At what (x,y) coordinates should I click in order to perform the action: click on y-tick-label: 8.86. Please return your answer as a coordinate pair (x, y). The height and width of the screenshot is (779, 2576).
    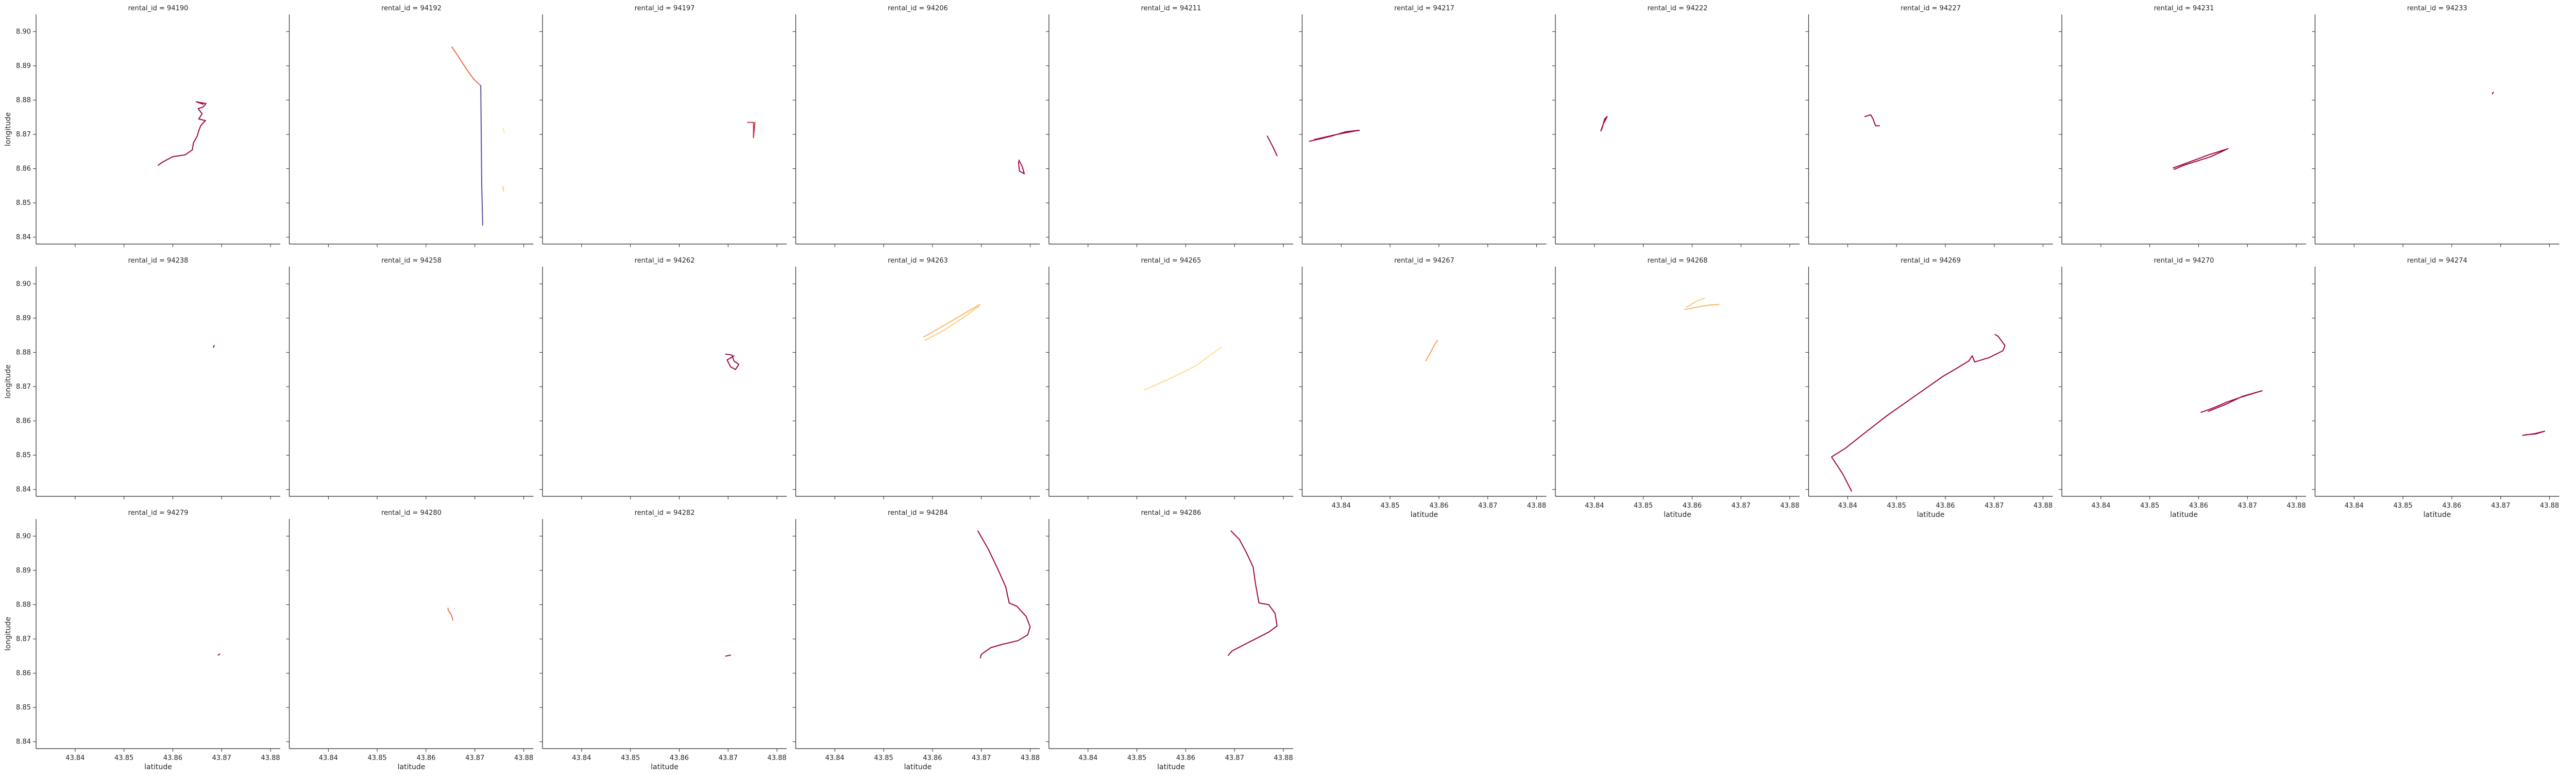
    Looking at the image, I should click on (23, 674).